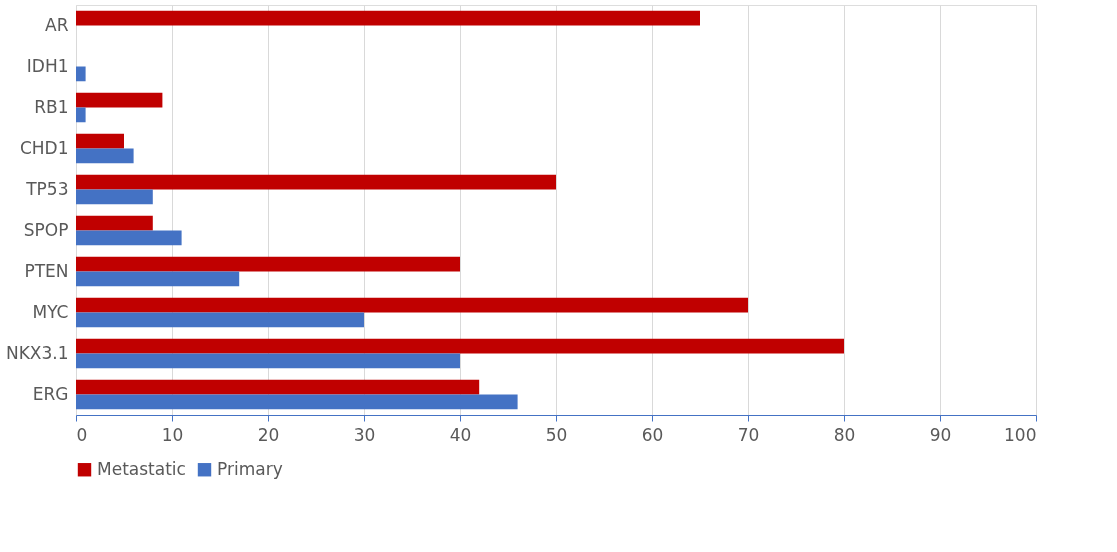 This screenshot has width=1117, height=552. What do you see at coordinates (652, 434) in the screenshot?
I see `x-tick-label: 60` at bounding box center [652, 434].